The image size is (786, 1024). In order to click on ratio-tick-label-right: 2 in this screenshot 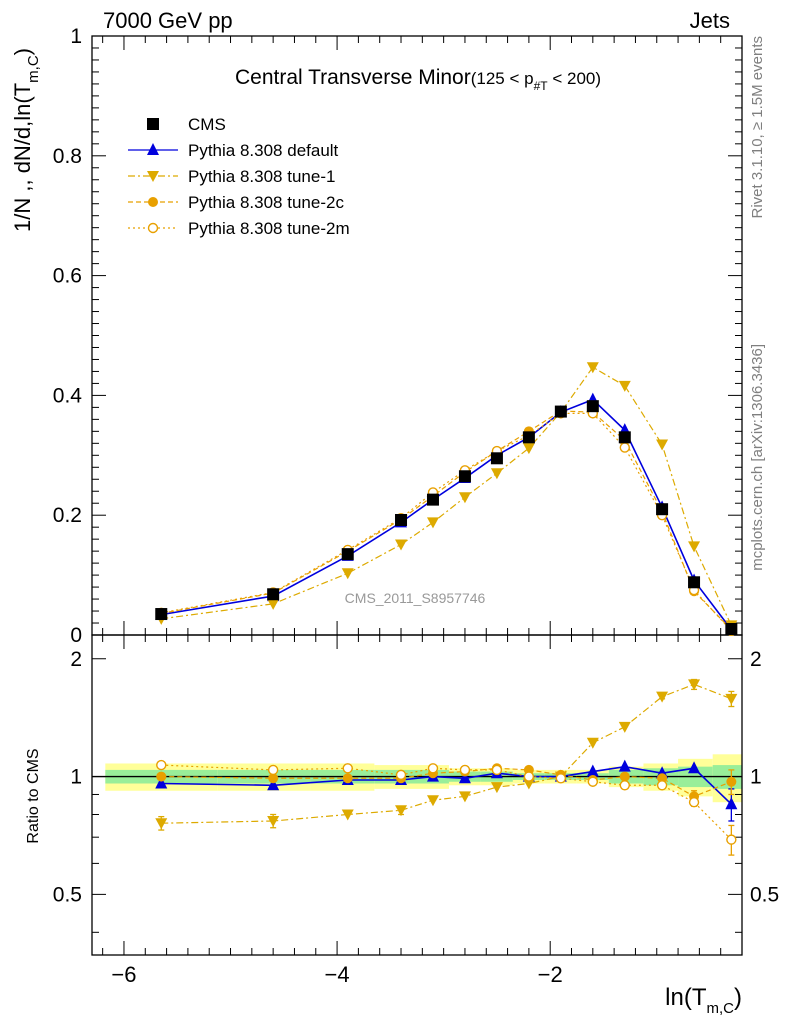, I will do `click(756, 659)`.